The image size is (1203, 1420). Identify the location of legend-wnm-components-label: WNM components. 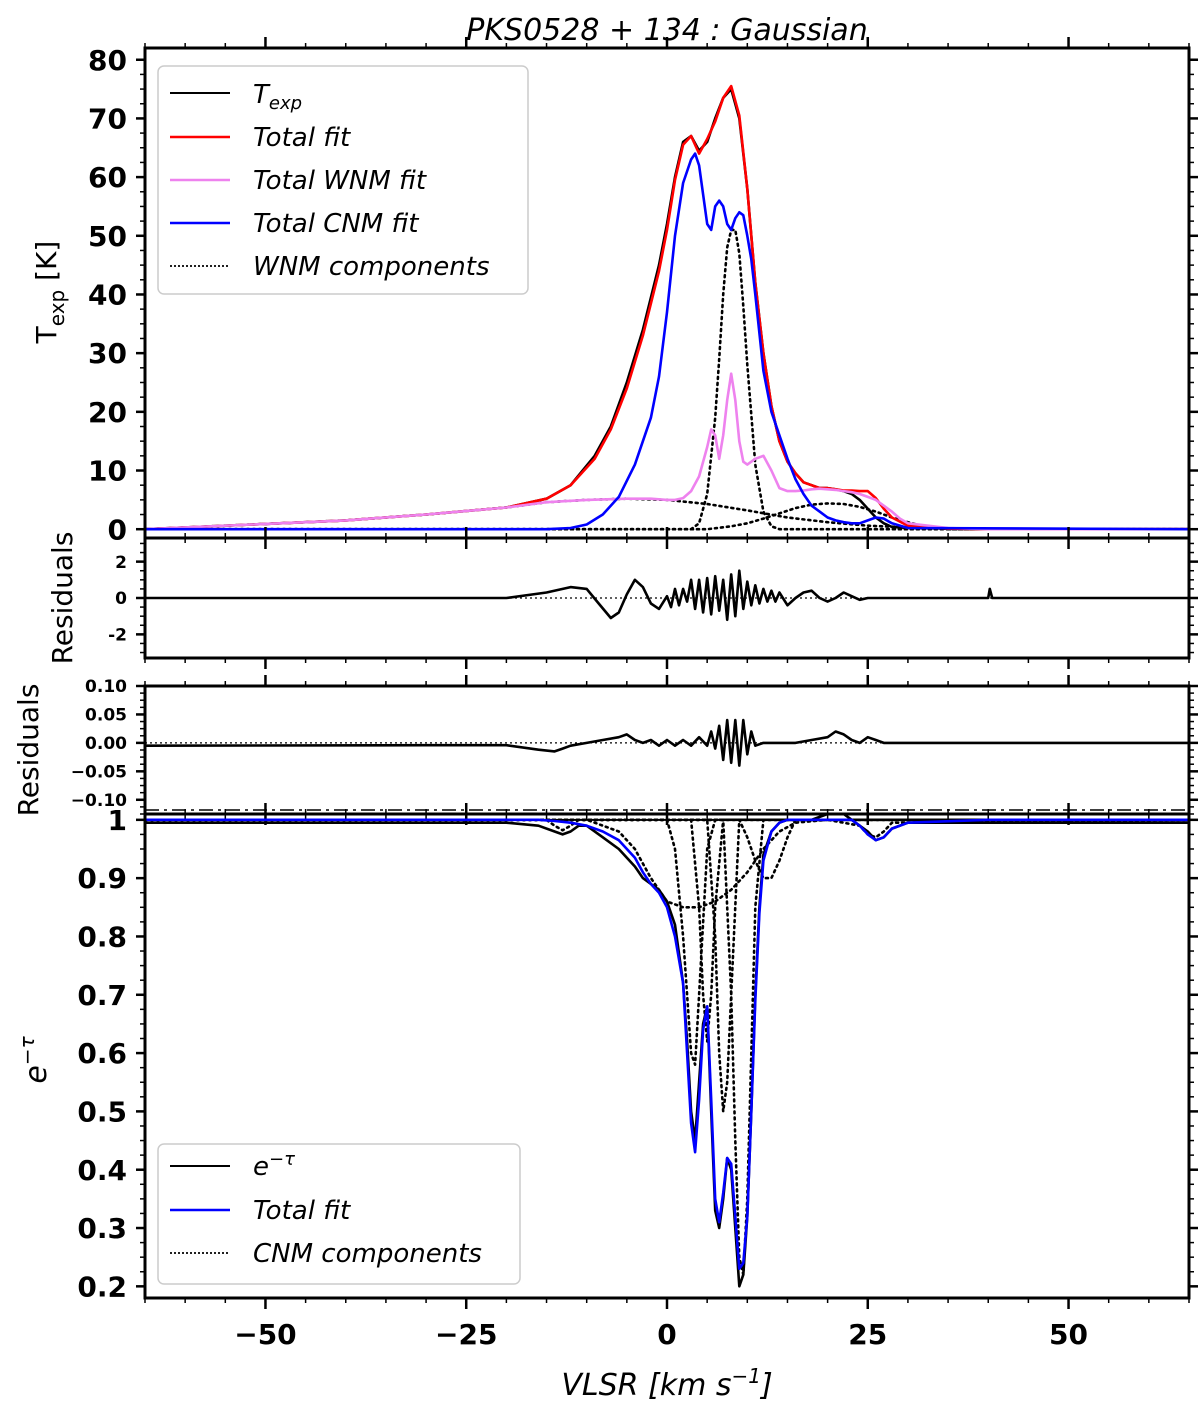
(371, 267).